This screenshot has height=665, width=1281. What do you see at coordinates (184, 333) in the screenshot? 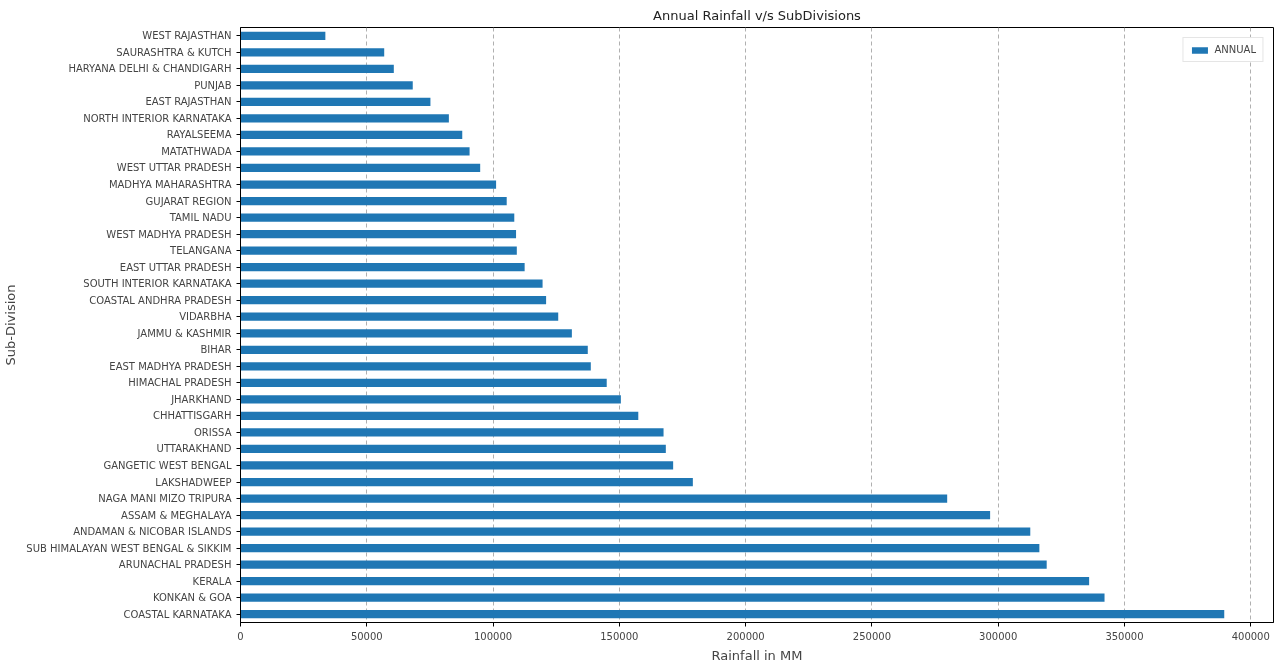
I see `y-tick-label: JAMMU & KASHMIR` at bounding box center [184, 333].